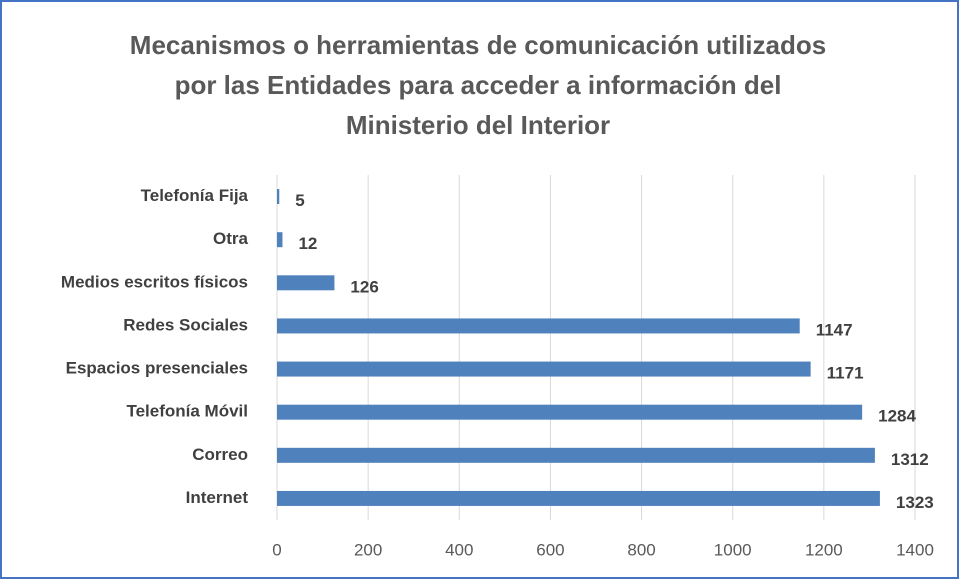 The image size is (959, 579). What do you see at coordinates (299, 200) in the screenshot?
I see `data-label: 5` at bounding box center [299, 200].